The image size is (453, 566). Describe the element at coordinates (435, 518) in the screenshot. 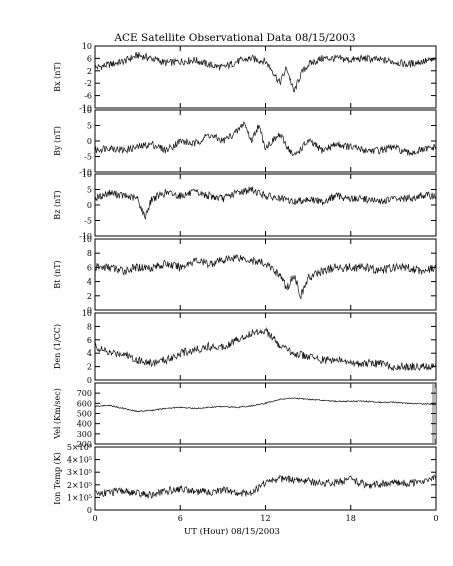

I see `xtick-label-4: 0` at that location.